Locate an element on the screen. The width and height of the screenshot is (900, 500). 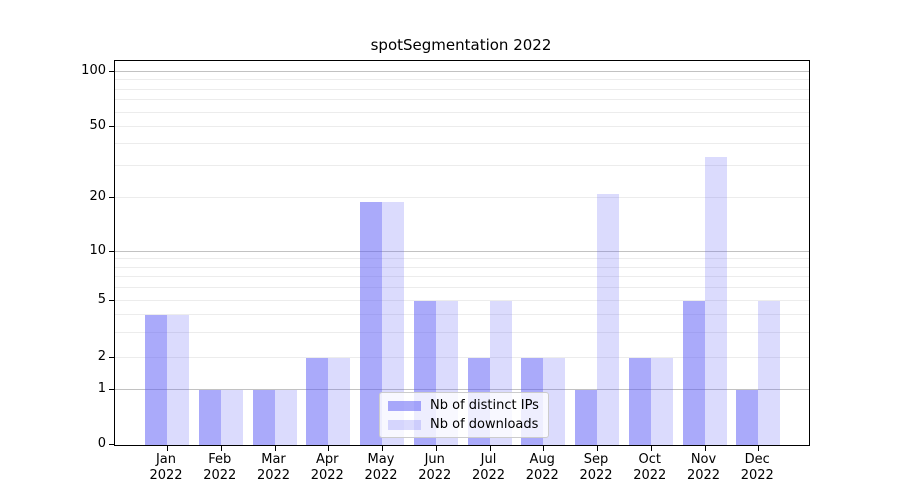
bar-downloads-jan is located at coordinates (178, 380).